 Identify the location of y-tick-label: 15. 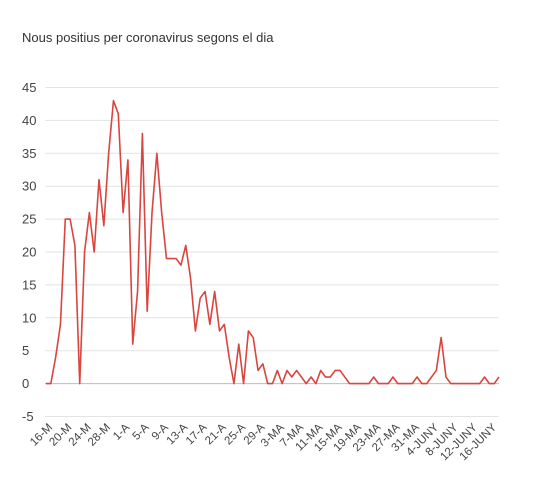
(29, 284).